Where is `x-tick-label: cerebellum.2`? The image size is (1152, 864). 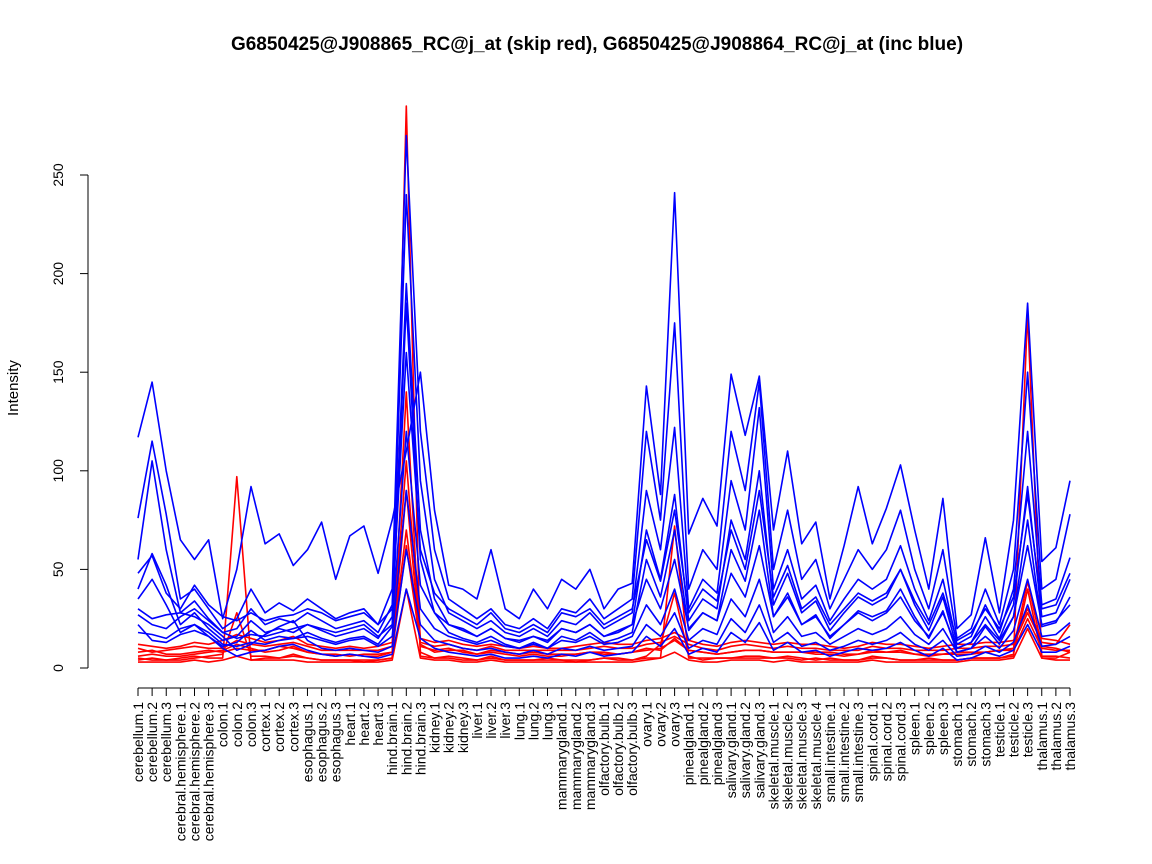
x-tick-label: cerebellum.2 is located at coordinates (152, 742).